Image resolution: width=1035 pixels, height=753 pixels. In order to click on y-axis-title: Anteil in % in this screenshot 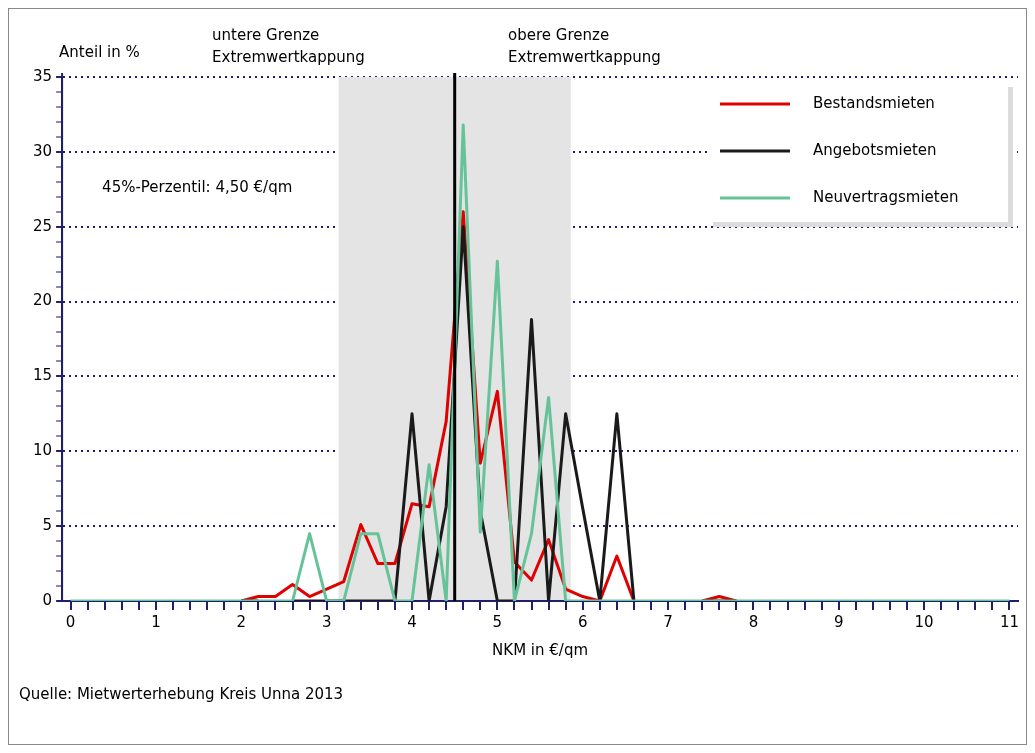, I will do `click(99, 52)`.